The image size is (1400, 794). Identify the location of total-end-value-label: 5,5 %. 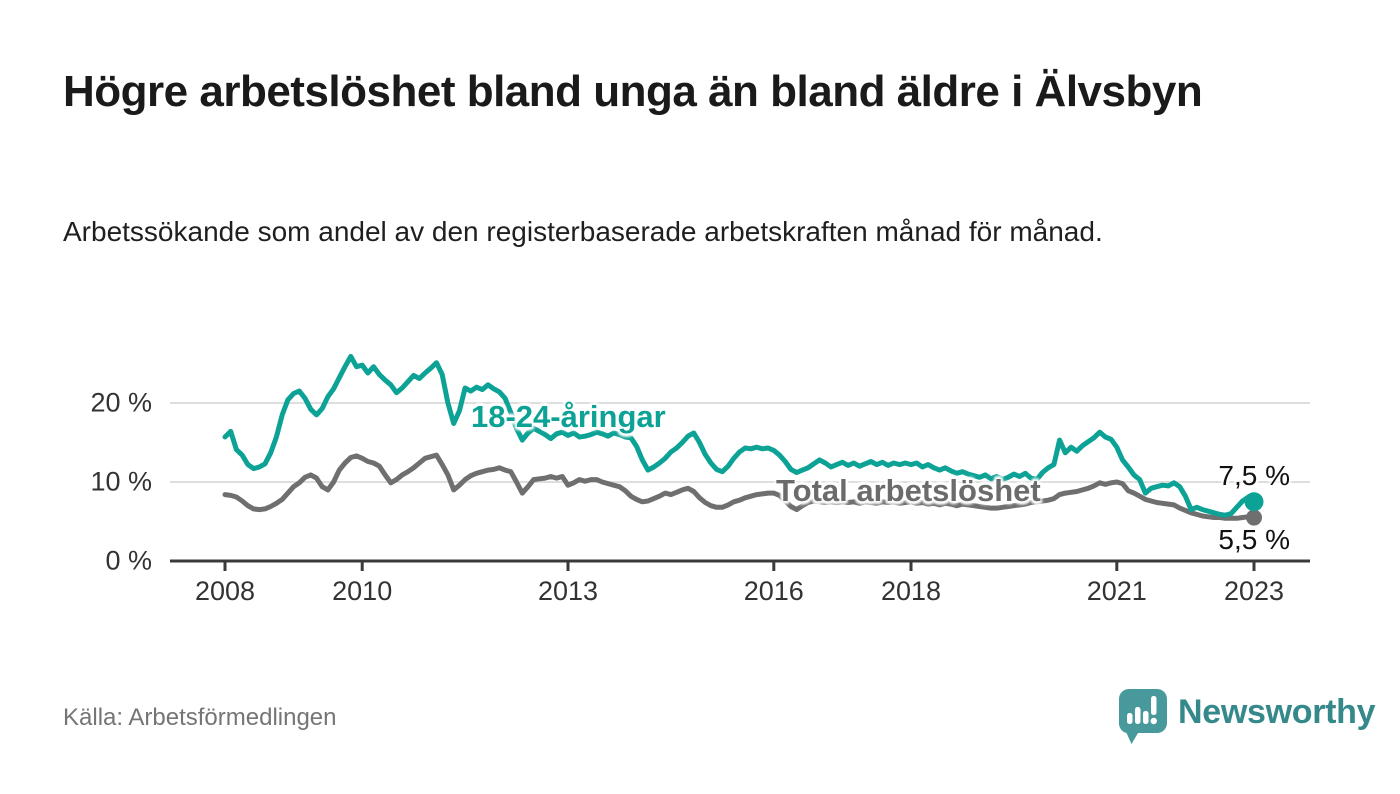
(1254, 539).